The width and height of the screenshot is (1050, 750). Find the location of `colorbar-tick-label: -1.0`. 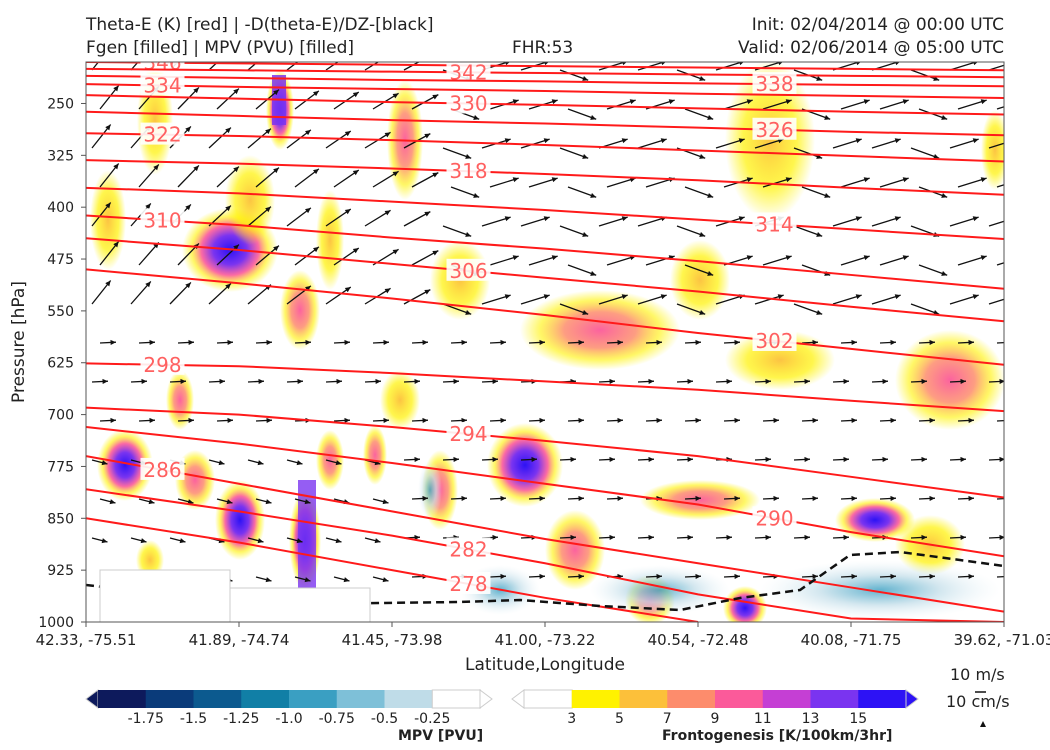

colorbar-tick-label: -1.0 is located at coordinates (288, 719).